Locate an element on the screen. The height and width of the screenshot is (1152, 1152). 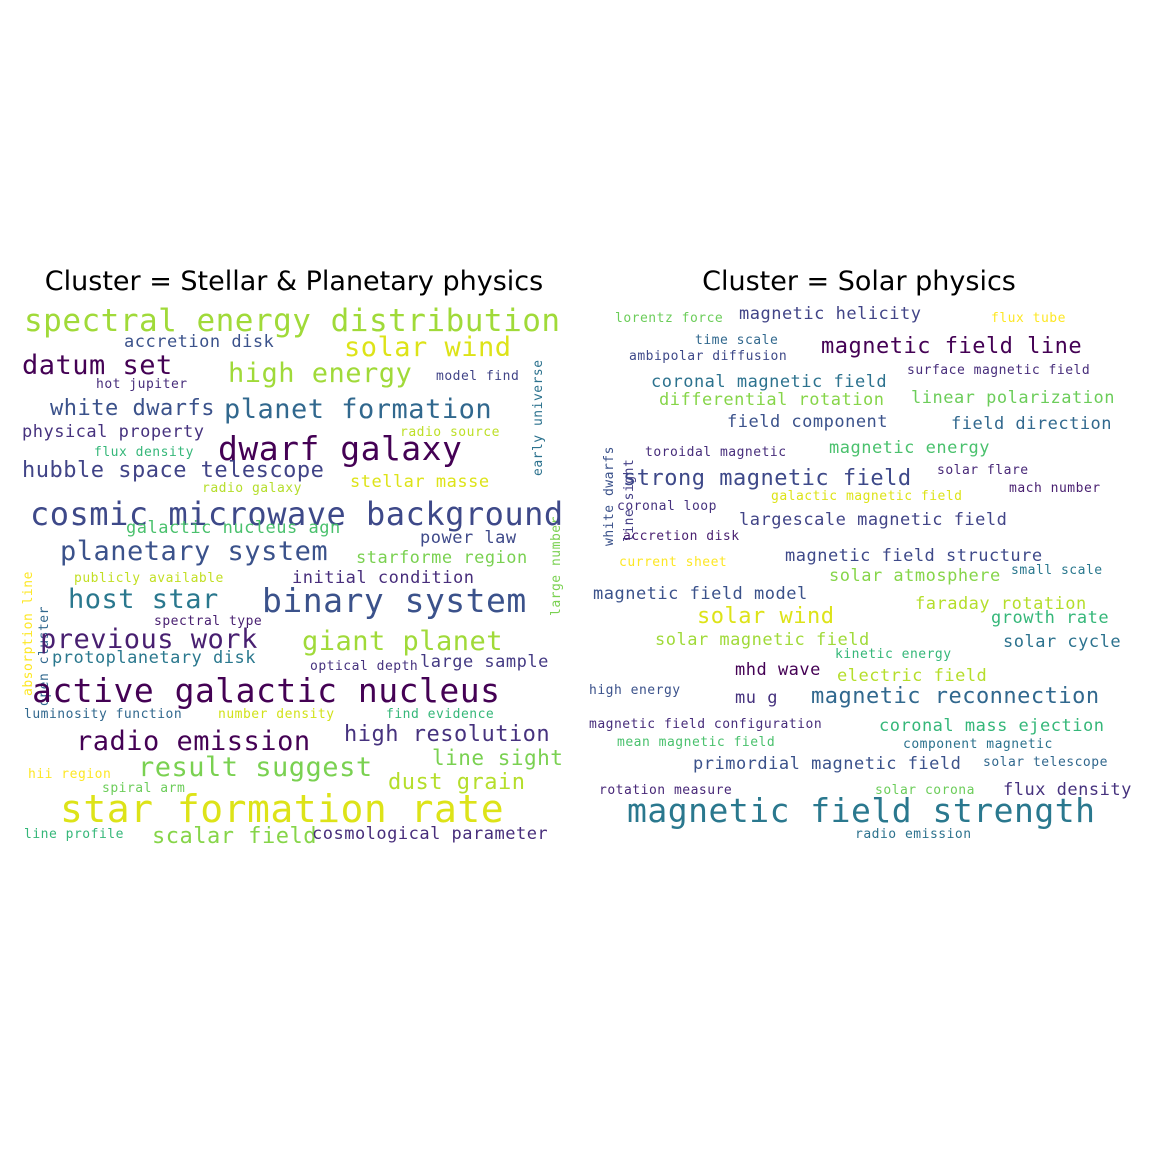
word-optical-depth: optical depth is located at coordinates (364, 666).